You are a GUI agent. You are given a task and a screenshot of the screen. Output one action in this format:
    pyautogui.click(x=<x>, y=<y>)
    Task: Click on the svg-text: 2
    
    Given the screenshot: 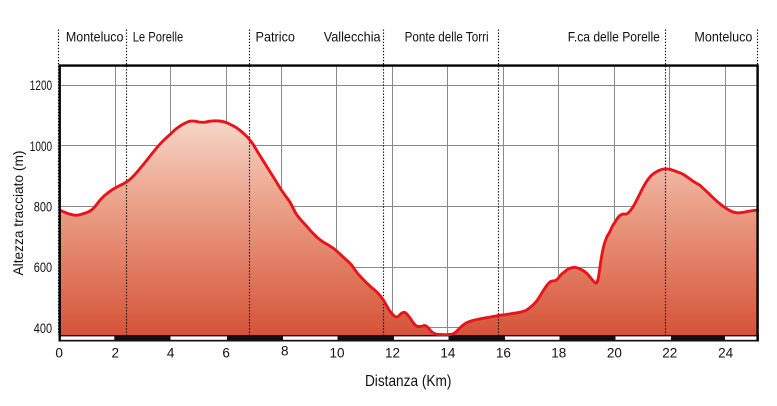 What is the action you would take?
    pyautogui.click(x=116, y=353)
    